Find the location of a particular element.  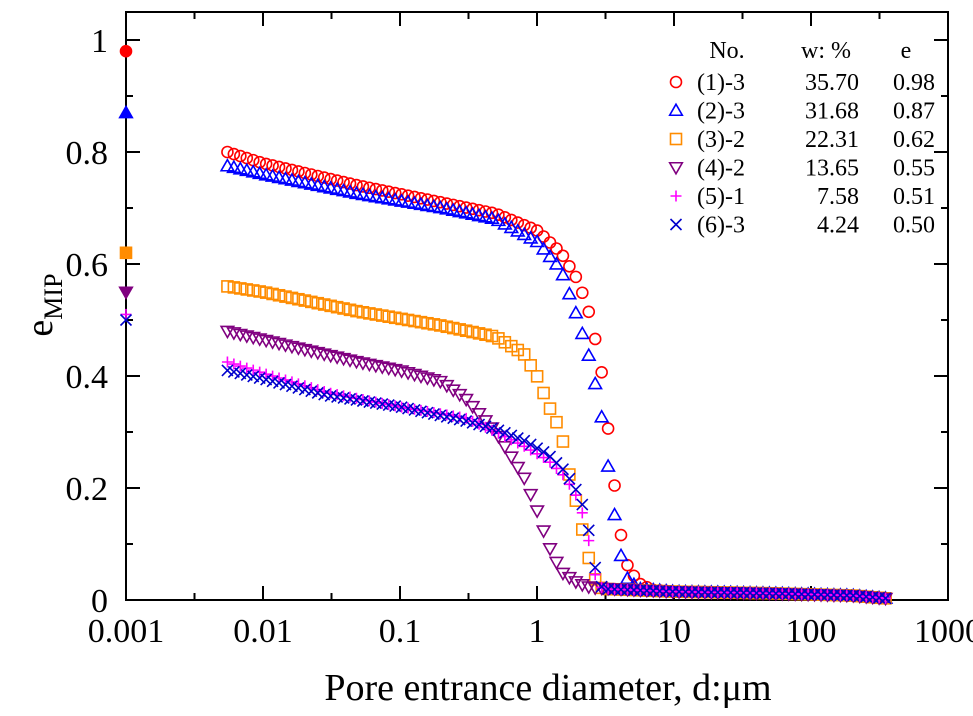

legend-label-e: 0.55 is located at coordinates (914, 169).